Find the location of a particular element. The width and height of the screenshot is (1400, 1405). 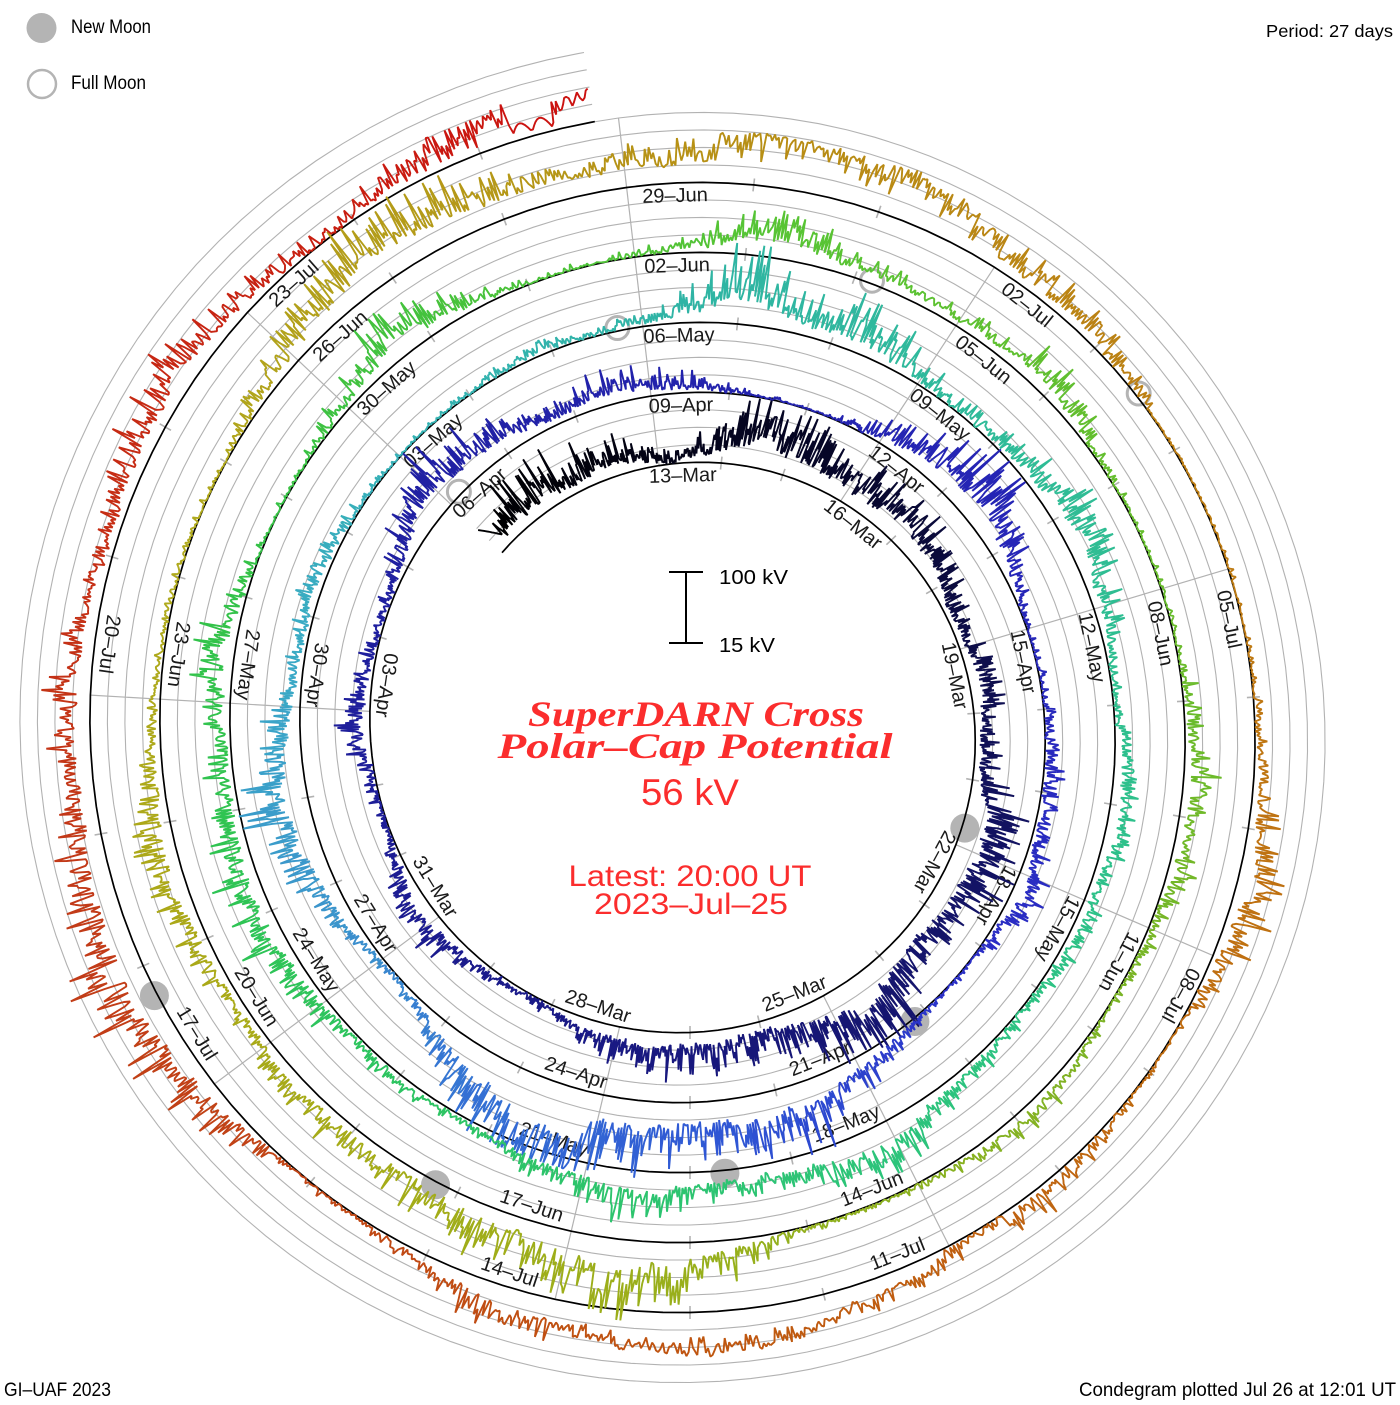

svg-text: GI–UAF 2023 is located at coordinates (57, 1389).